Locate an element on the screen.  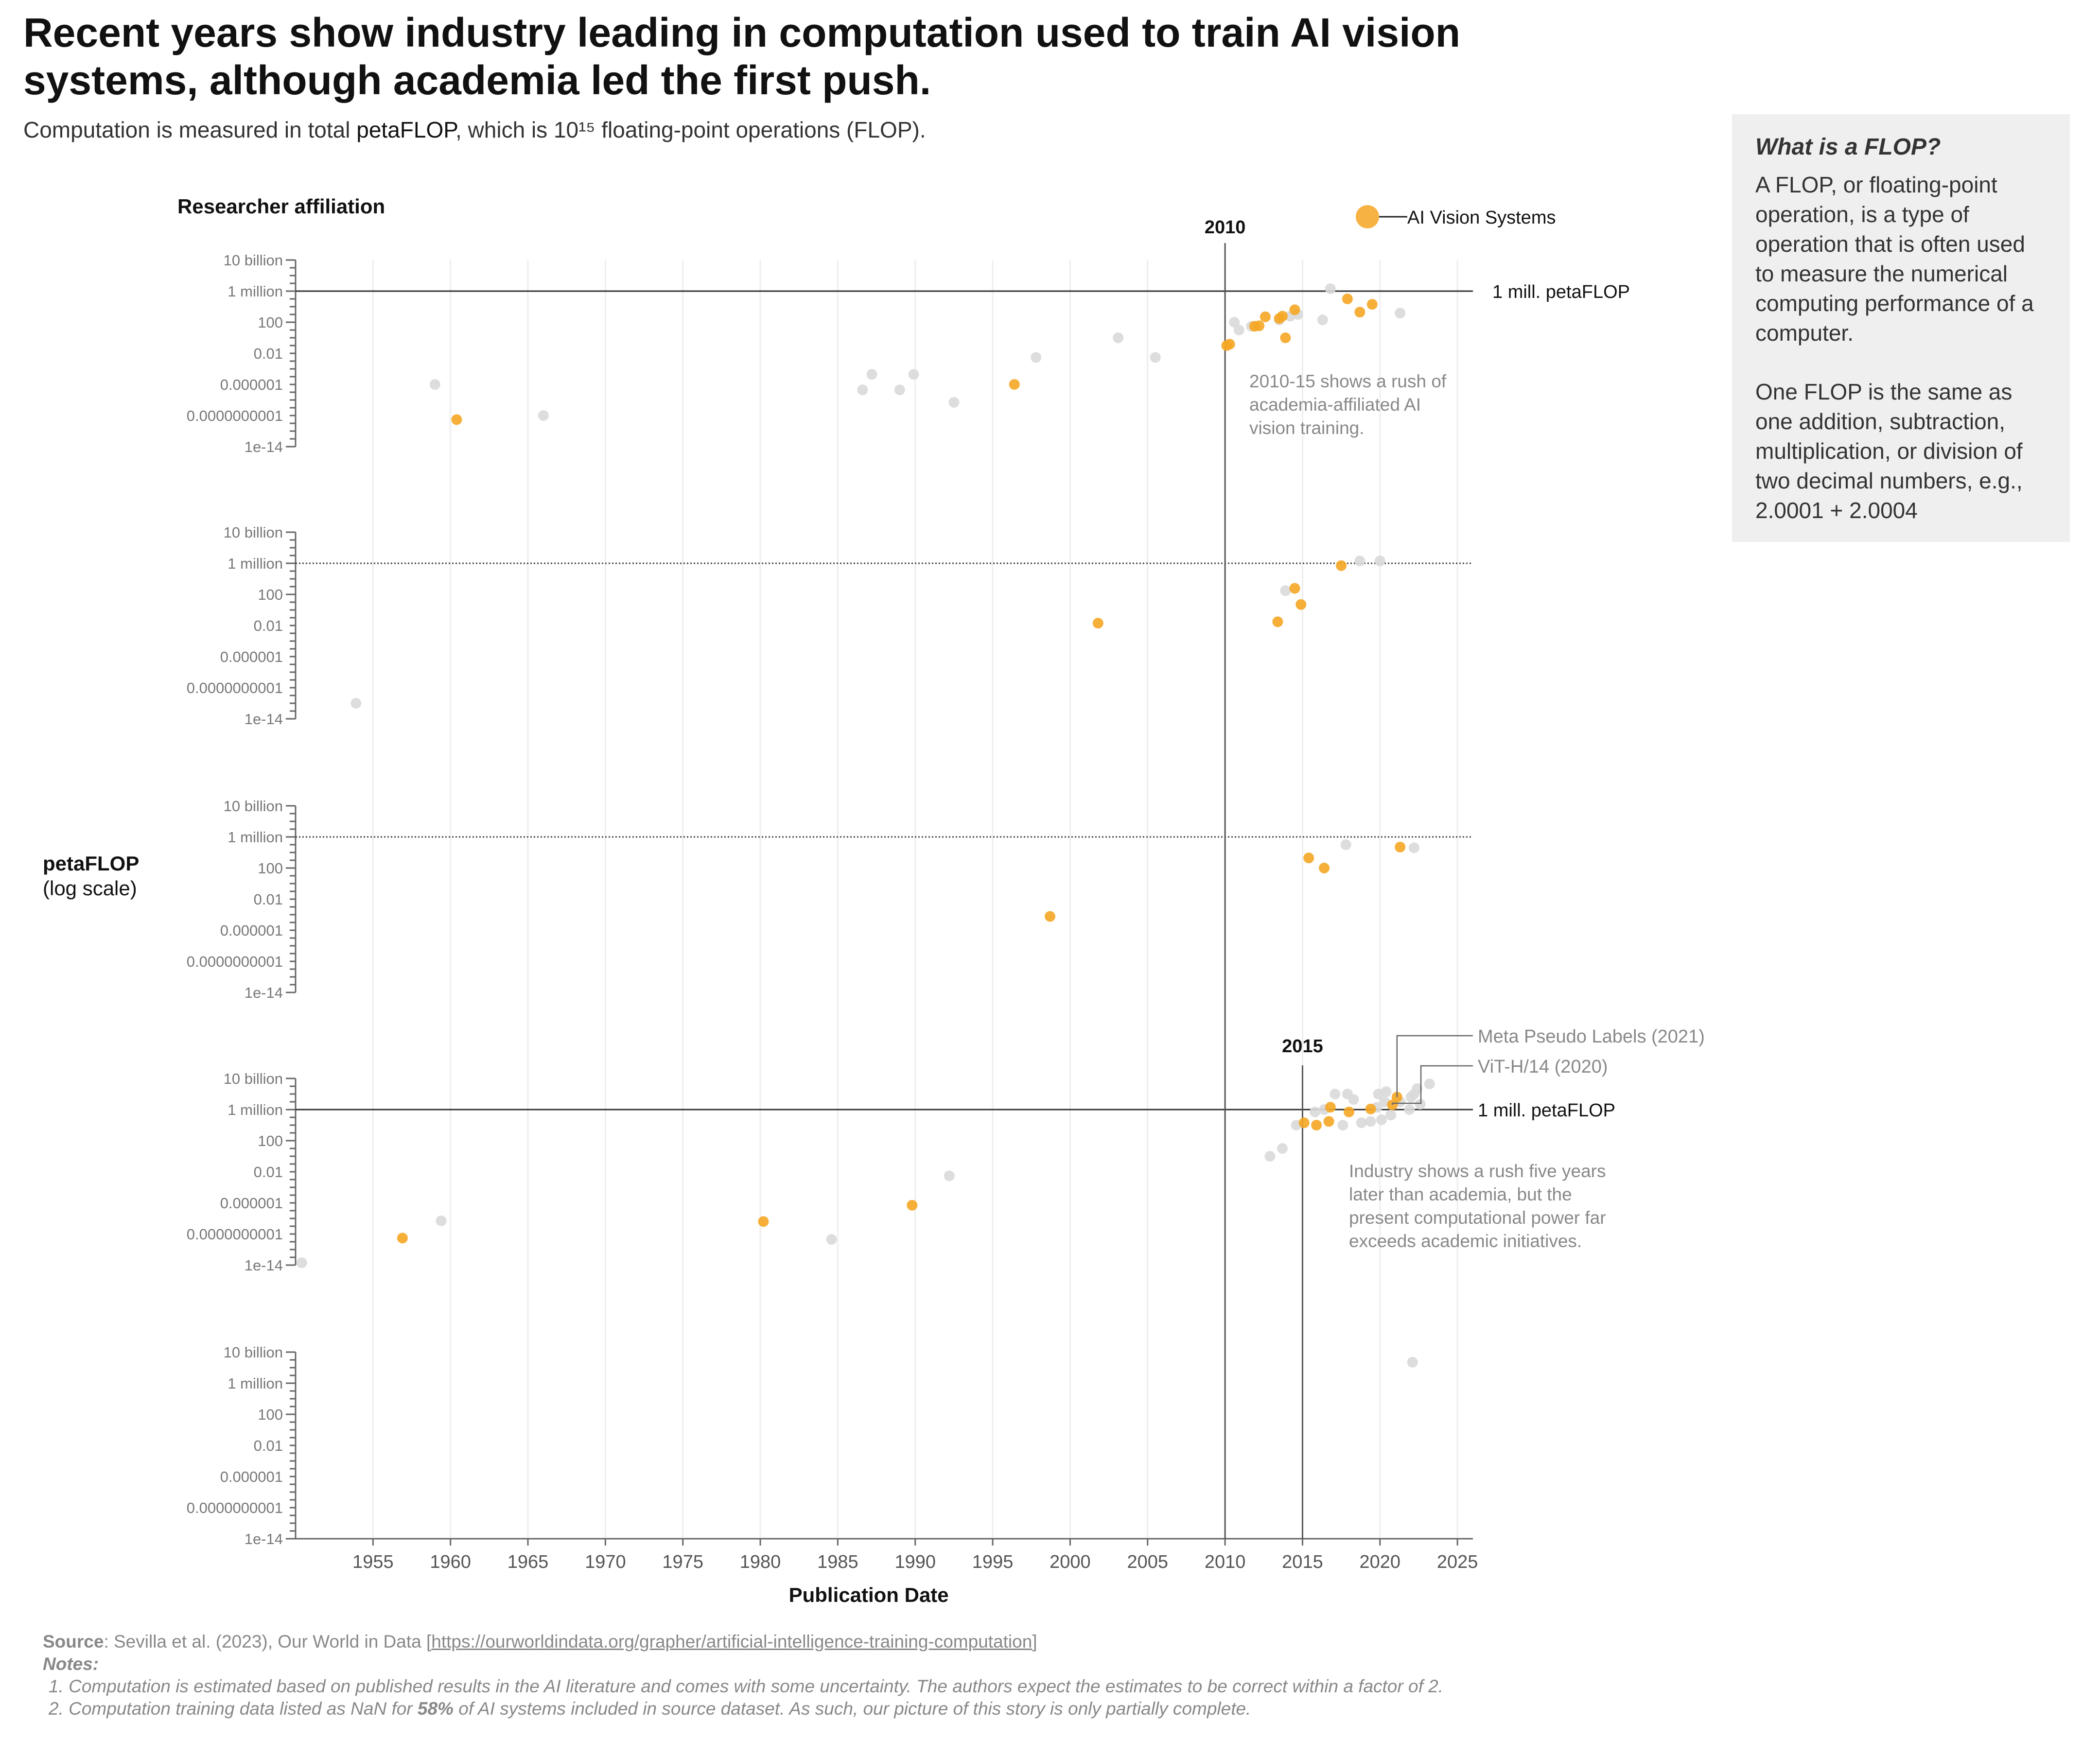
x-tick-label: 1995 is located at coordinates (993, 1562).